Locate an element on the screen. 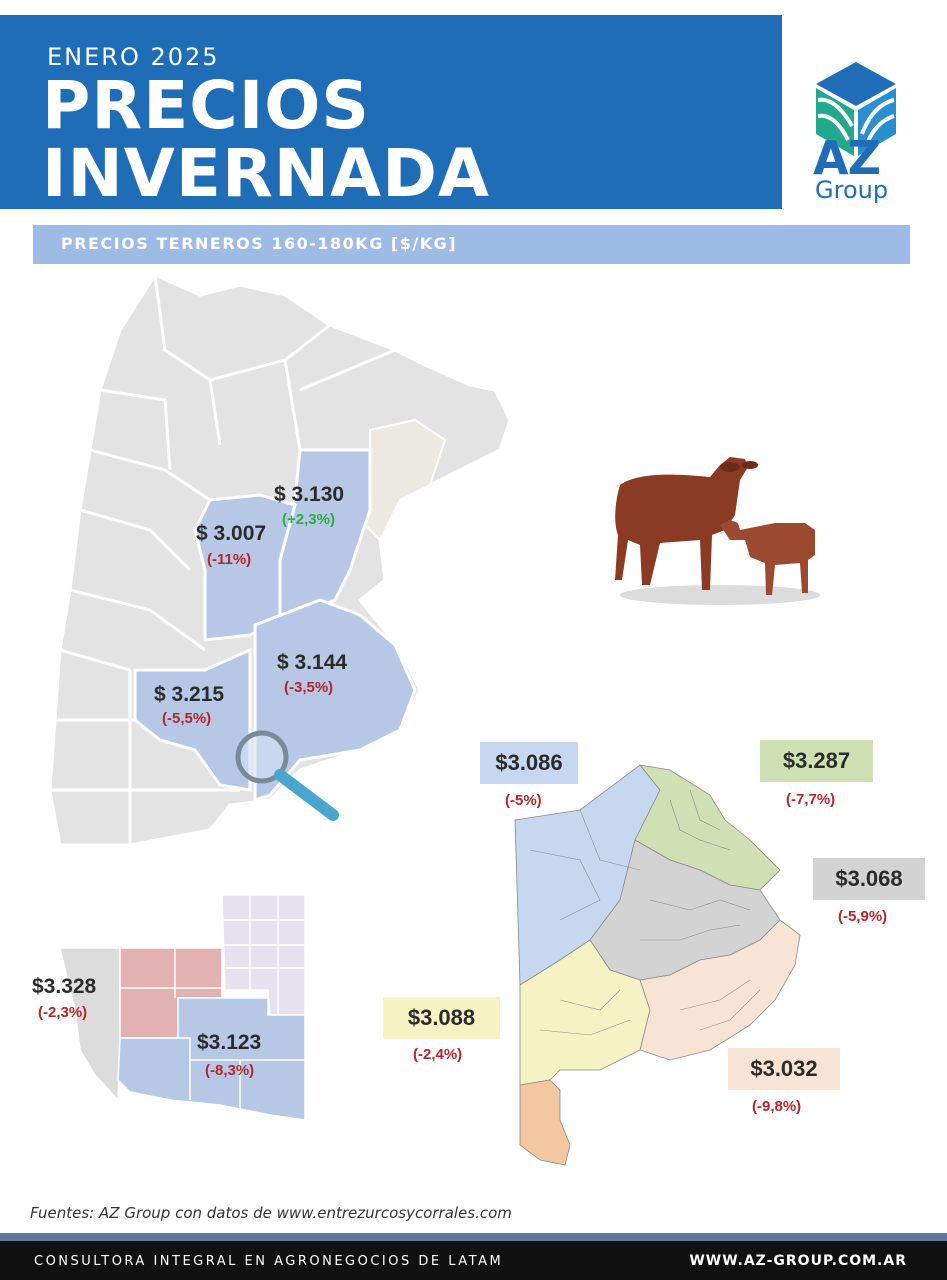 The image size is (947, 1280). la-pampa-region-shape is located at coordinates (192, 719).